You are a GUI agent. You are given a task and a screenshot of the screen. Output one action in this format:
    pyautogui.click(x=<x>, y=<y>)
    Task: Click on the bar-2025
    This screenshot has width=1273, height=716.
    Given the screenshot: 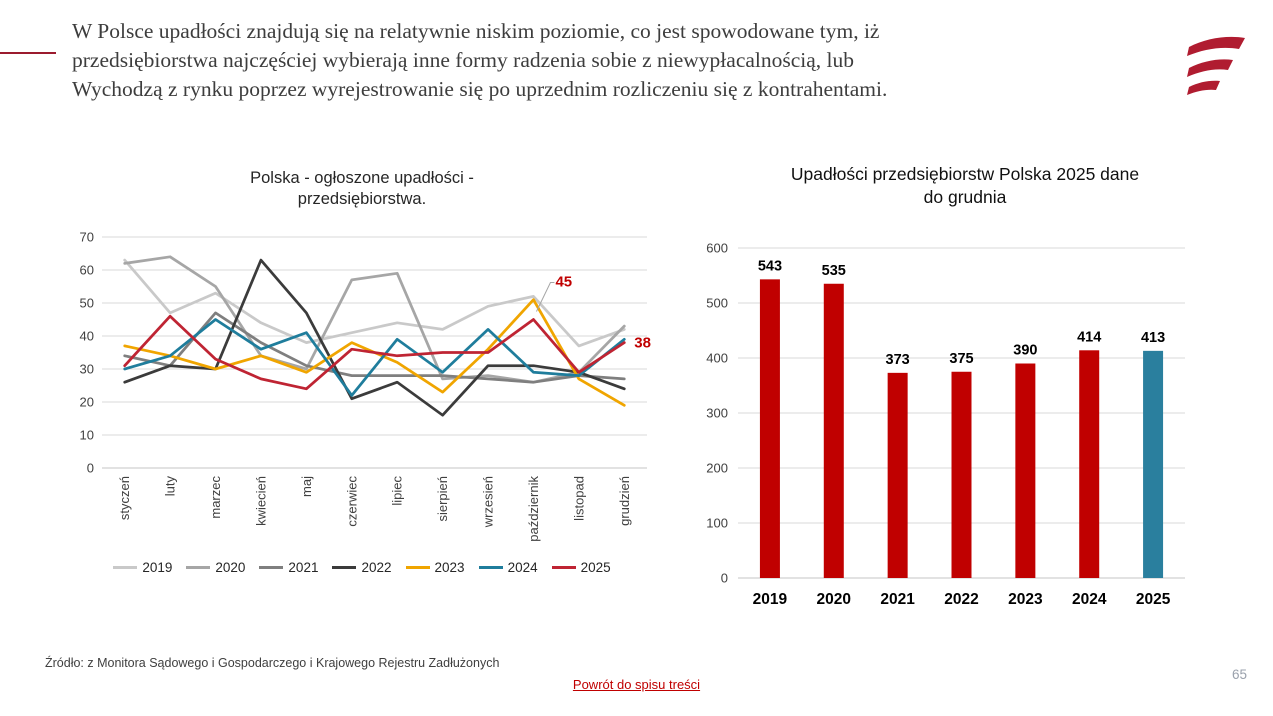 What is the action you would take?
    pyautogui.click(x=1153, y=464)
    